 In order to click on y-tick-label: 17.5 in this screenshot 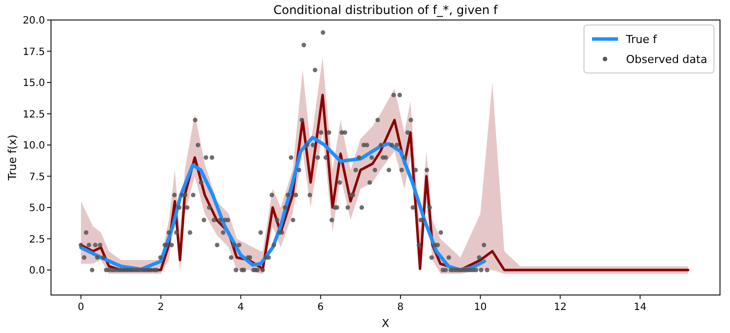, I will do `click(33, 52)`.